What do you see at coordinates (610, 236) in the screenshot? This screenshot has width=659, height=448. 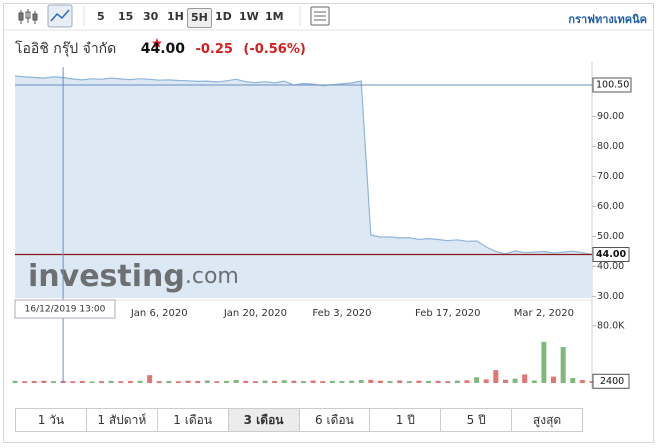 I see `y-tick-label: 50.00` at bounding box center [610, 236].